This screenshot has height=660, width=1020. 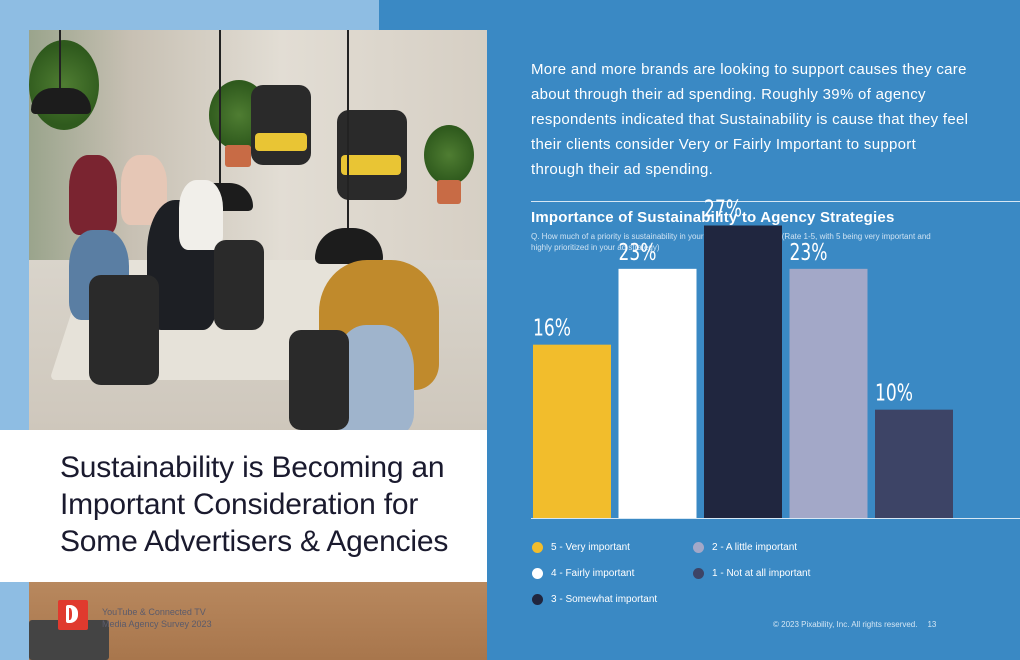 I want to click on bar-value-label-1: 16%, so click(x=552, y=329).